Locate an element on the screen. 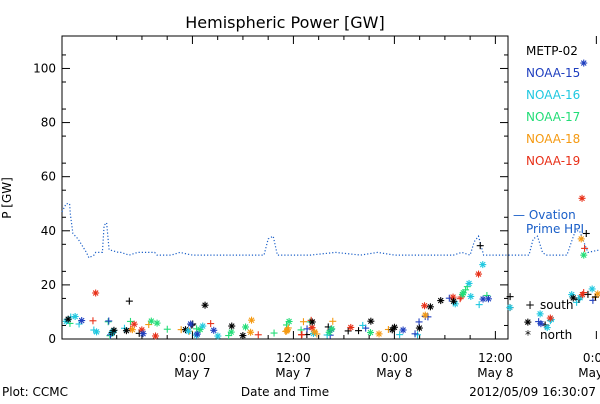 The height and width of the screenshot is (404, 600). y-axis-label: P [GW] is located at coordinates (7, 198).